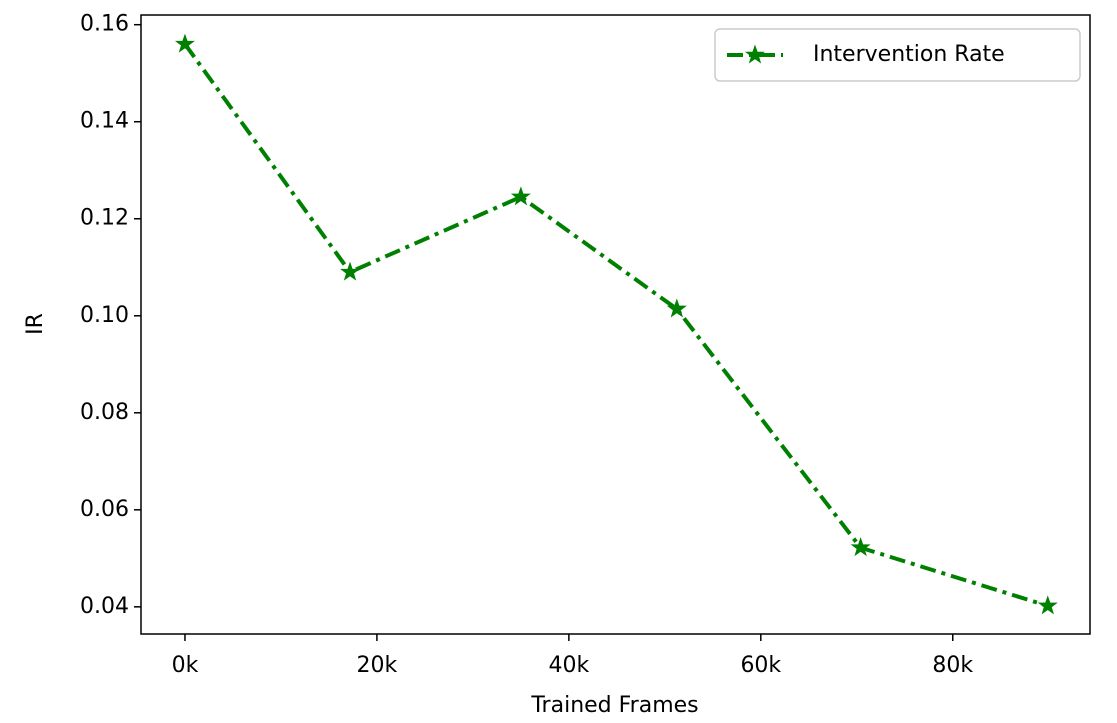 This screenshot has height=723, width=1117. I want to click on x-tick-label: 40k, so click(568, 665).